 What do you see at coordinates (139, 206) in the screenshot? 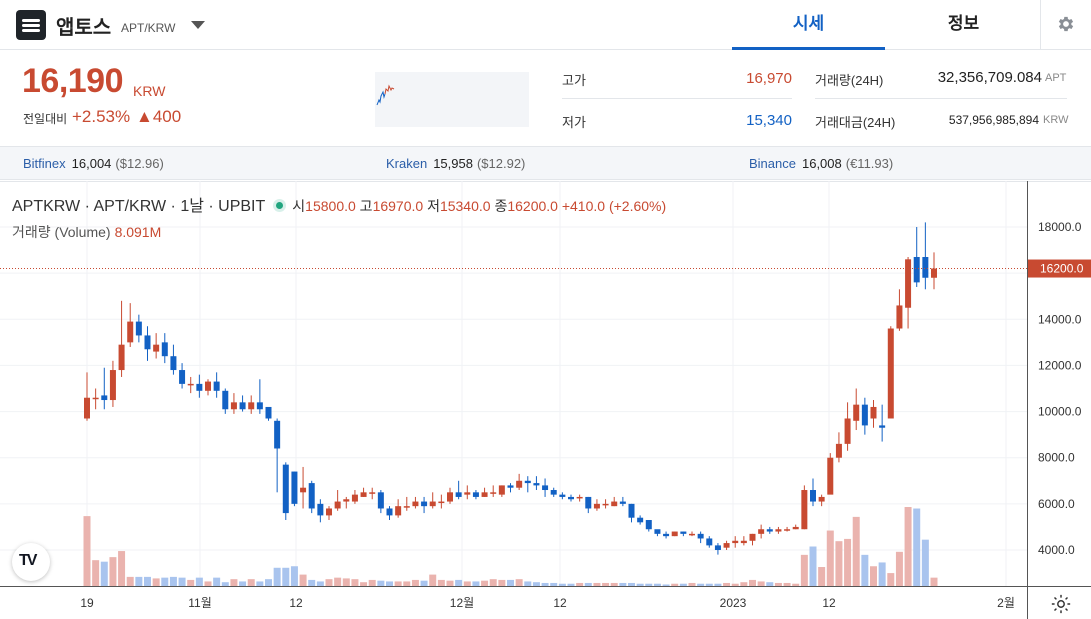
I see `symbol-label: APTKRW · APT/KRW · 1날 · UPBIT` at bounding box center [139, 206].